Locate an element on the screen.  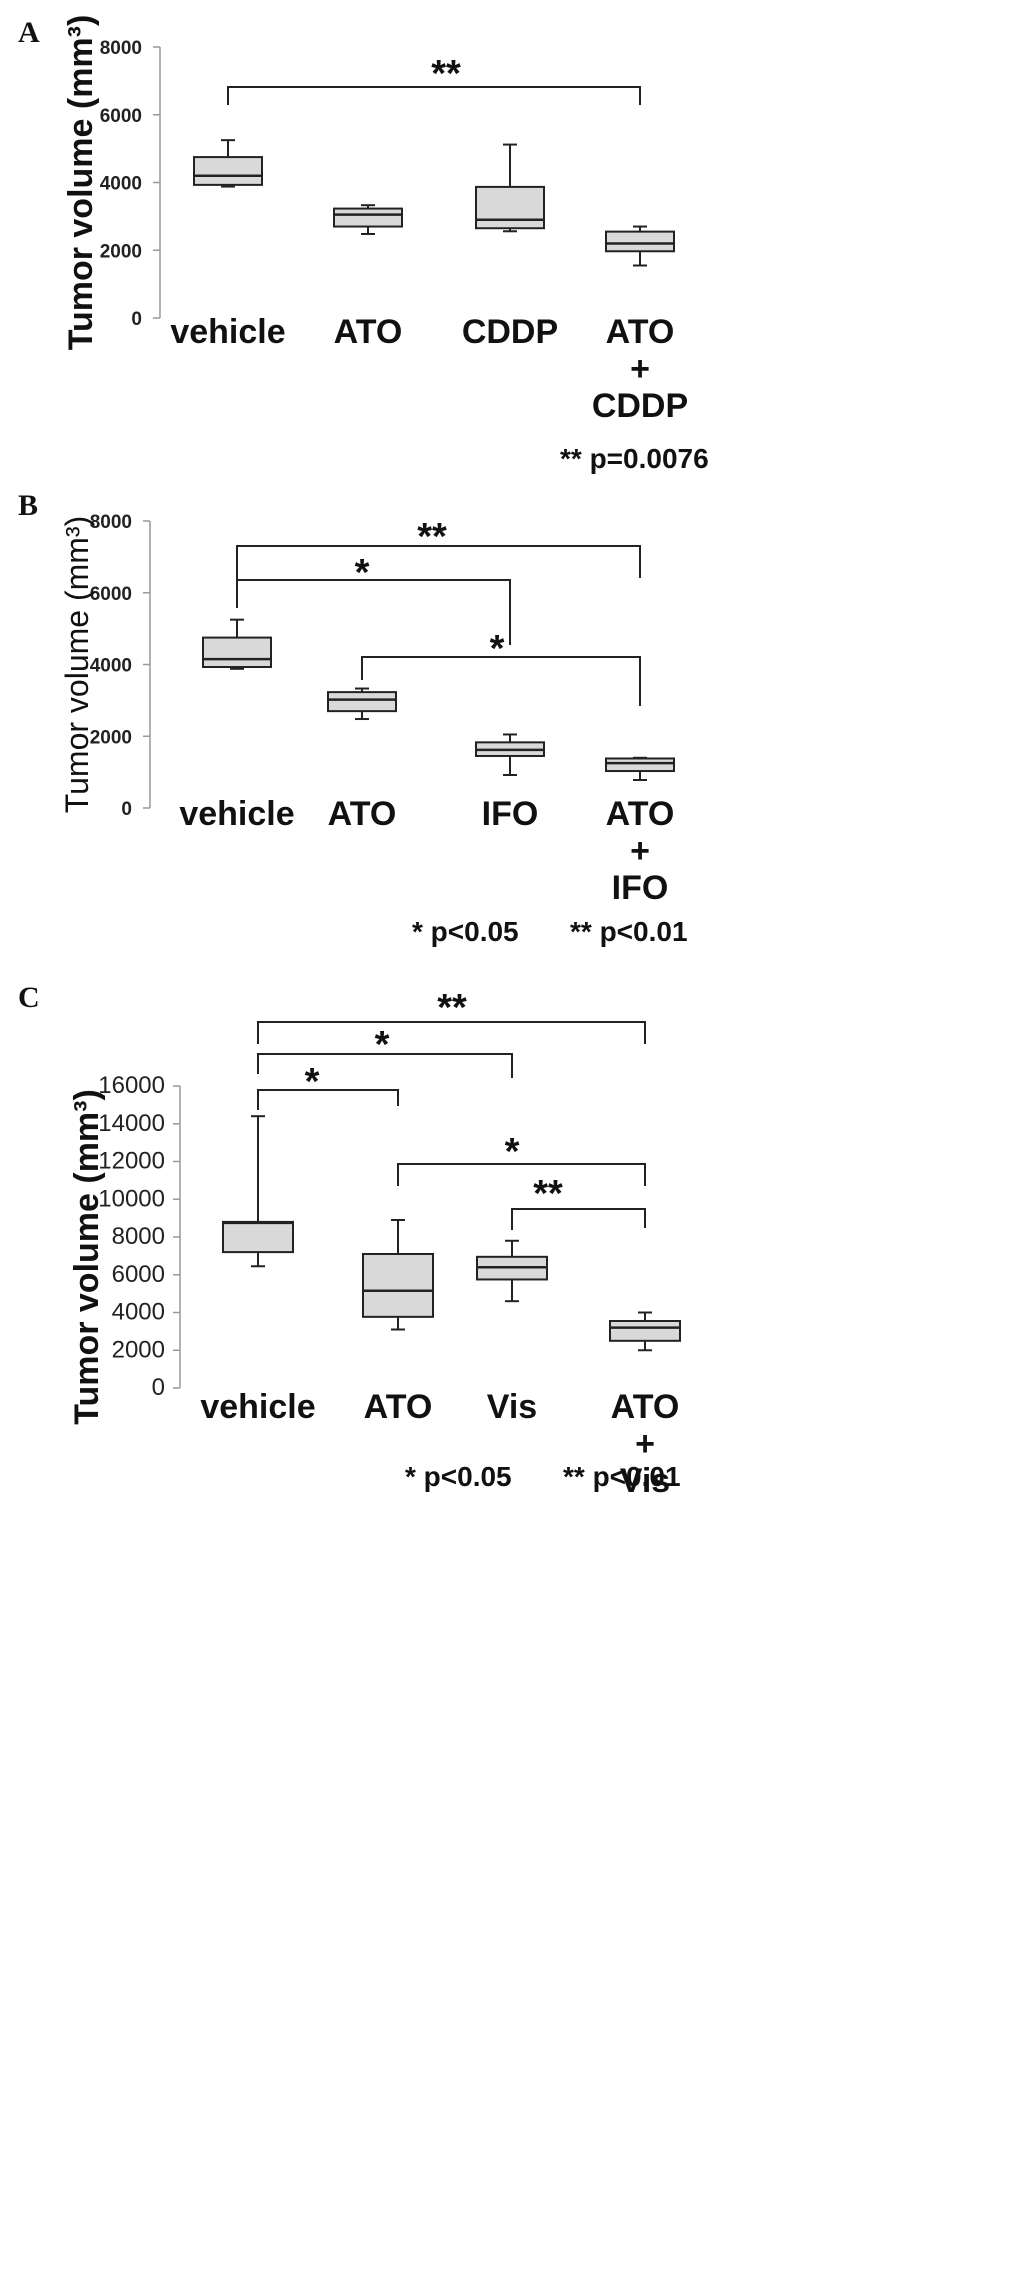
panel-letter-C: C is located at coordinates (29, 997).